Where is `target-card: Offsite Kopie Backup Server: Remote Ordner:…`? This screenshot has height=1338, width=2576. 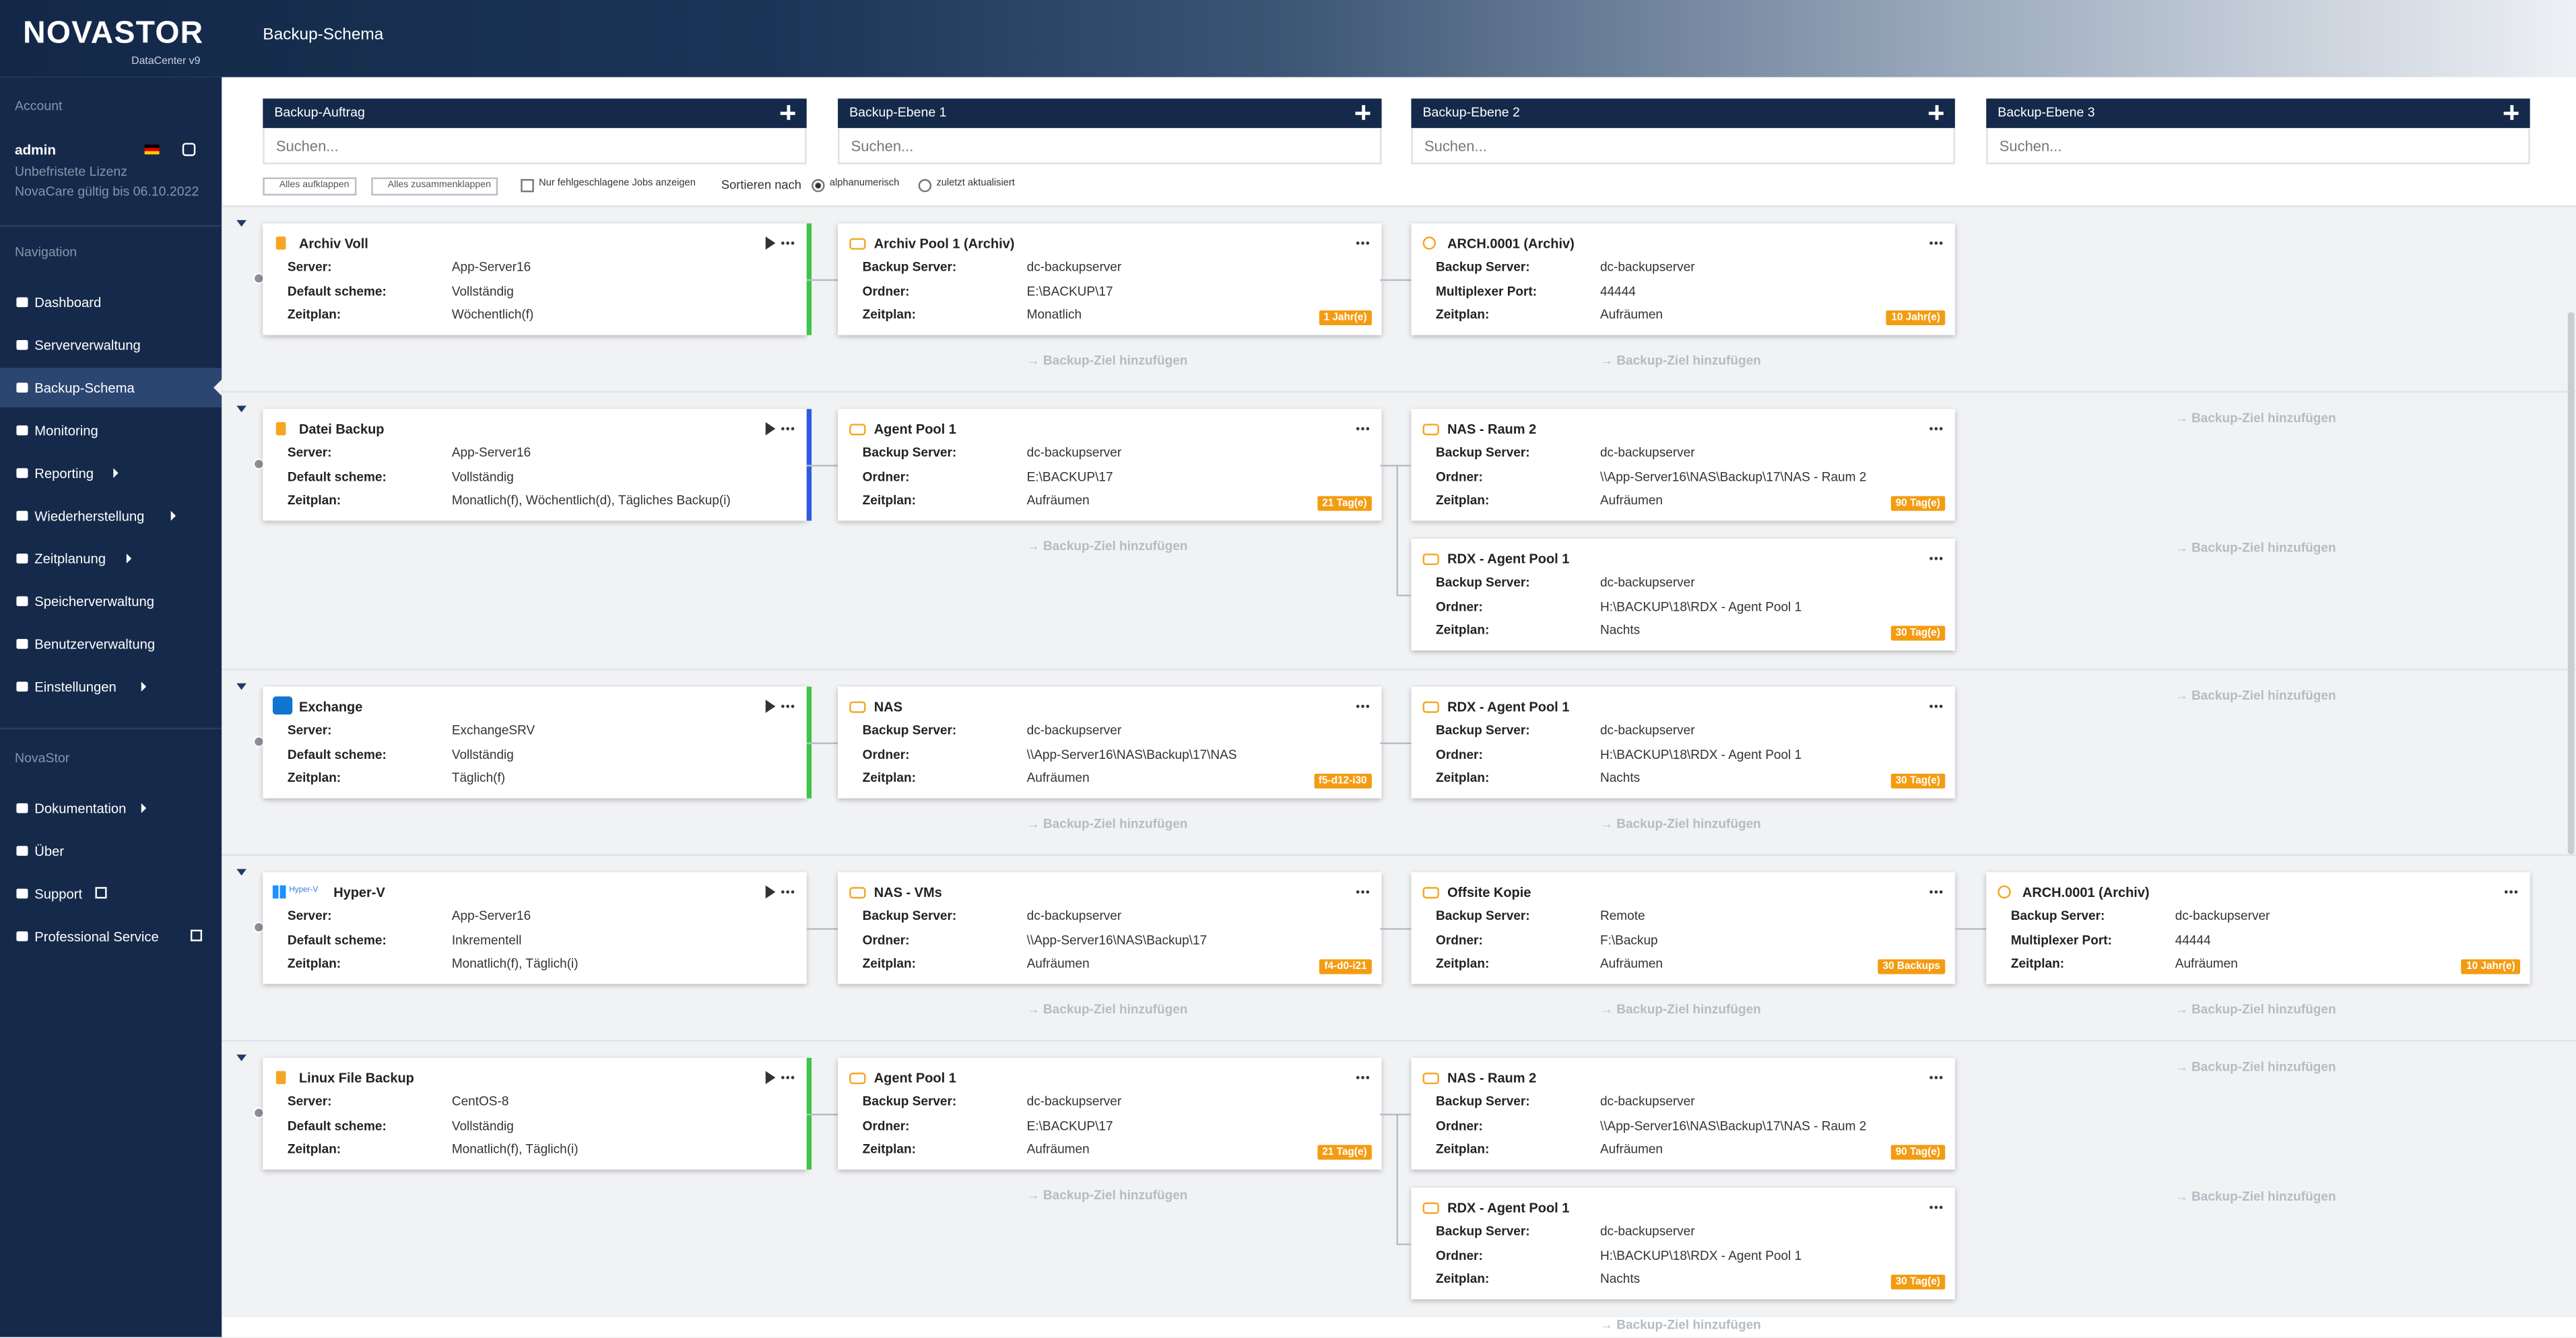
target-card: Offsite Kopie Backup Server: Remote Ordner:… is located at coordinates (1683, 928).